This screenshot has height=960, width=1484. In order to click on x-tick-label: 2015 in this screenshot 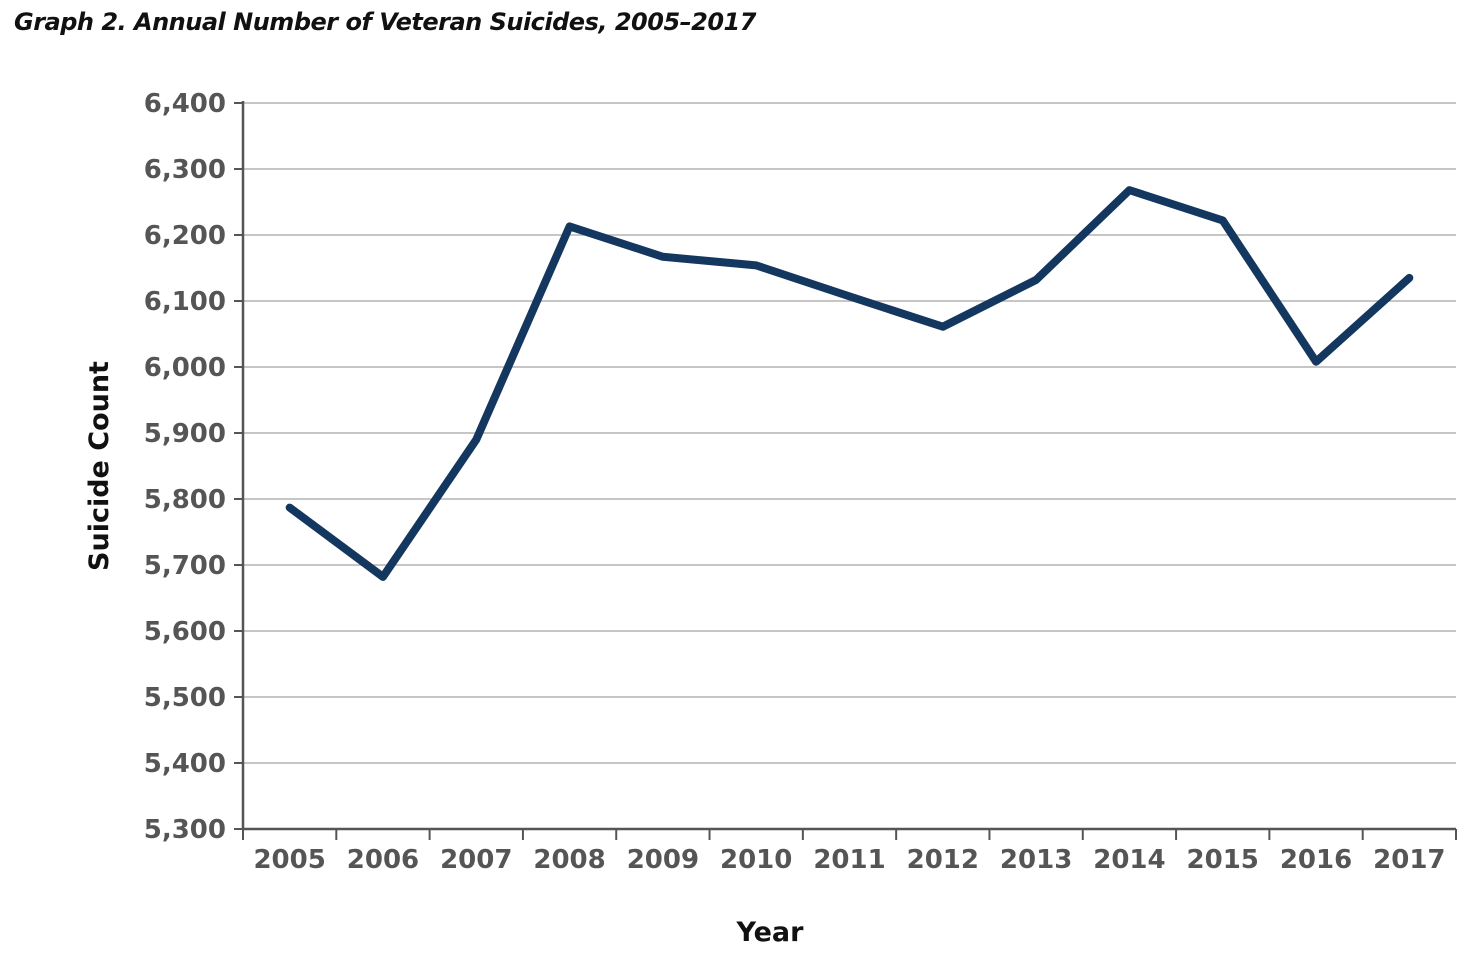, I will do `click(1223, 860)`.